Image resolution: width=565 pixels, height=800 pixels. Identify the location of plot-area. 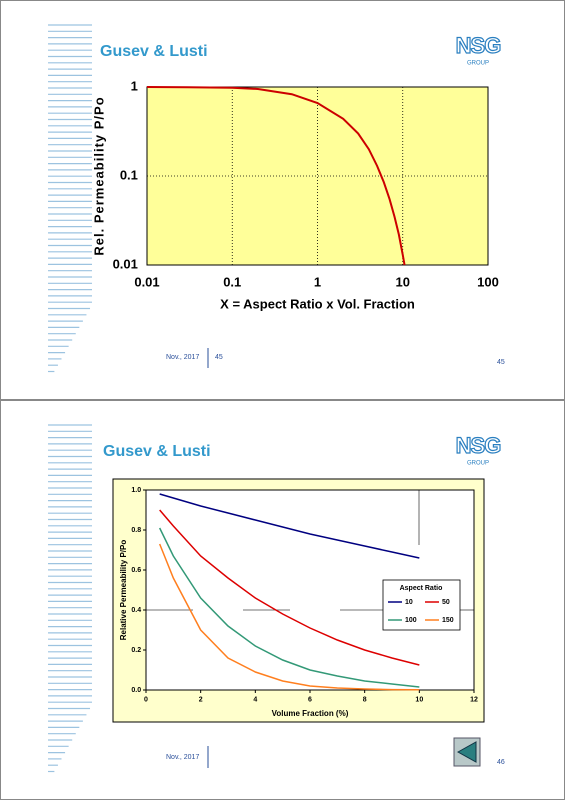
(317, 176).